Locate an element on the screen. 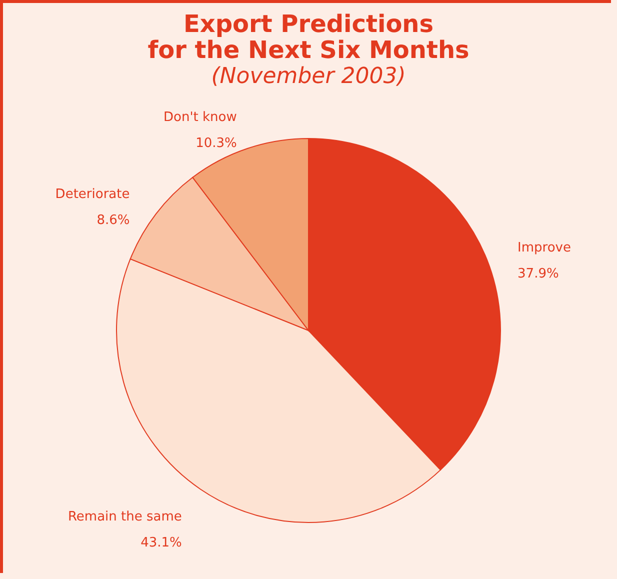 This screenshot has height=579, width=617. data-label: 8.6% is located at coordinates (113, 220).